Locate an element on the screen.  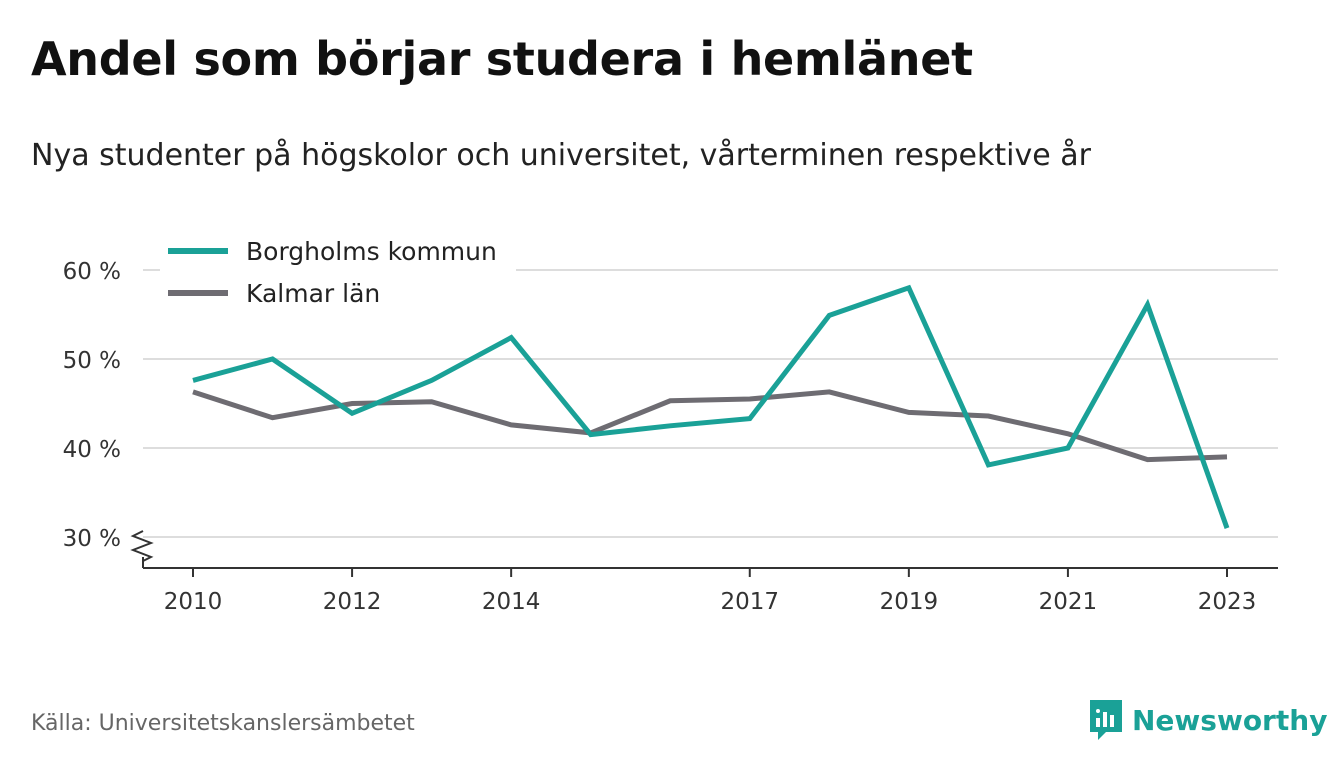
legend-label: Borgholms kommun is located at coordinates (371, 251).